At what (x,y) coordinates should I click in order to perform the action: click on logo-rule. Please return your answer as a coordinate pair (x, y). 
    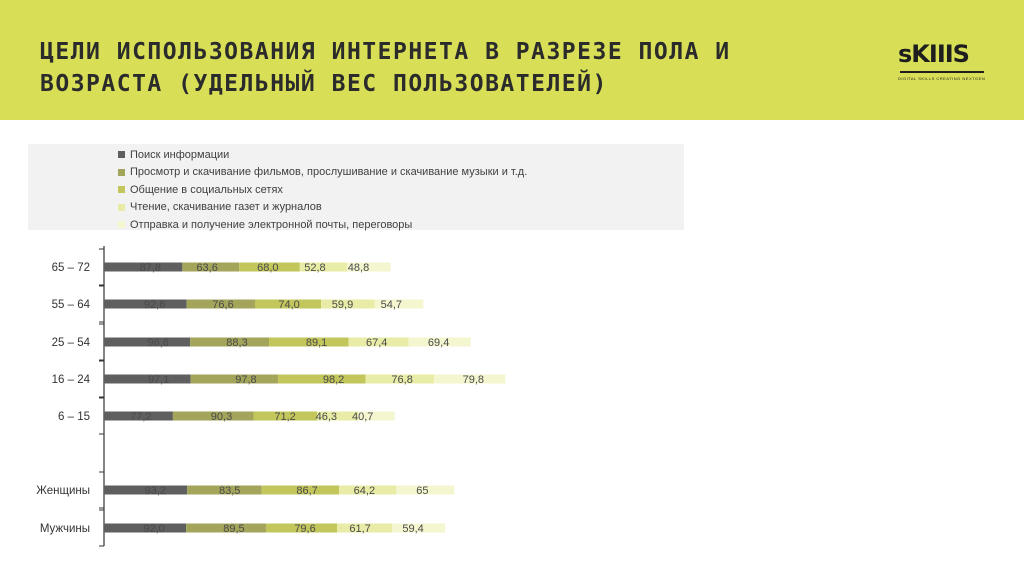
    Looking at the image, I should click on (942, 72).